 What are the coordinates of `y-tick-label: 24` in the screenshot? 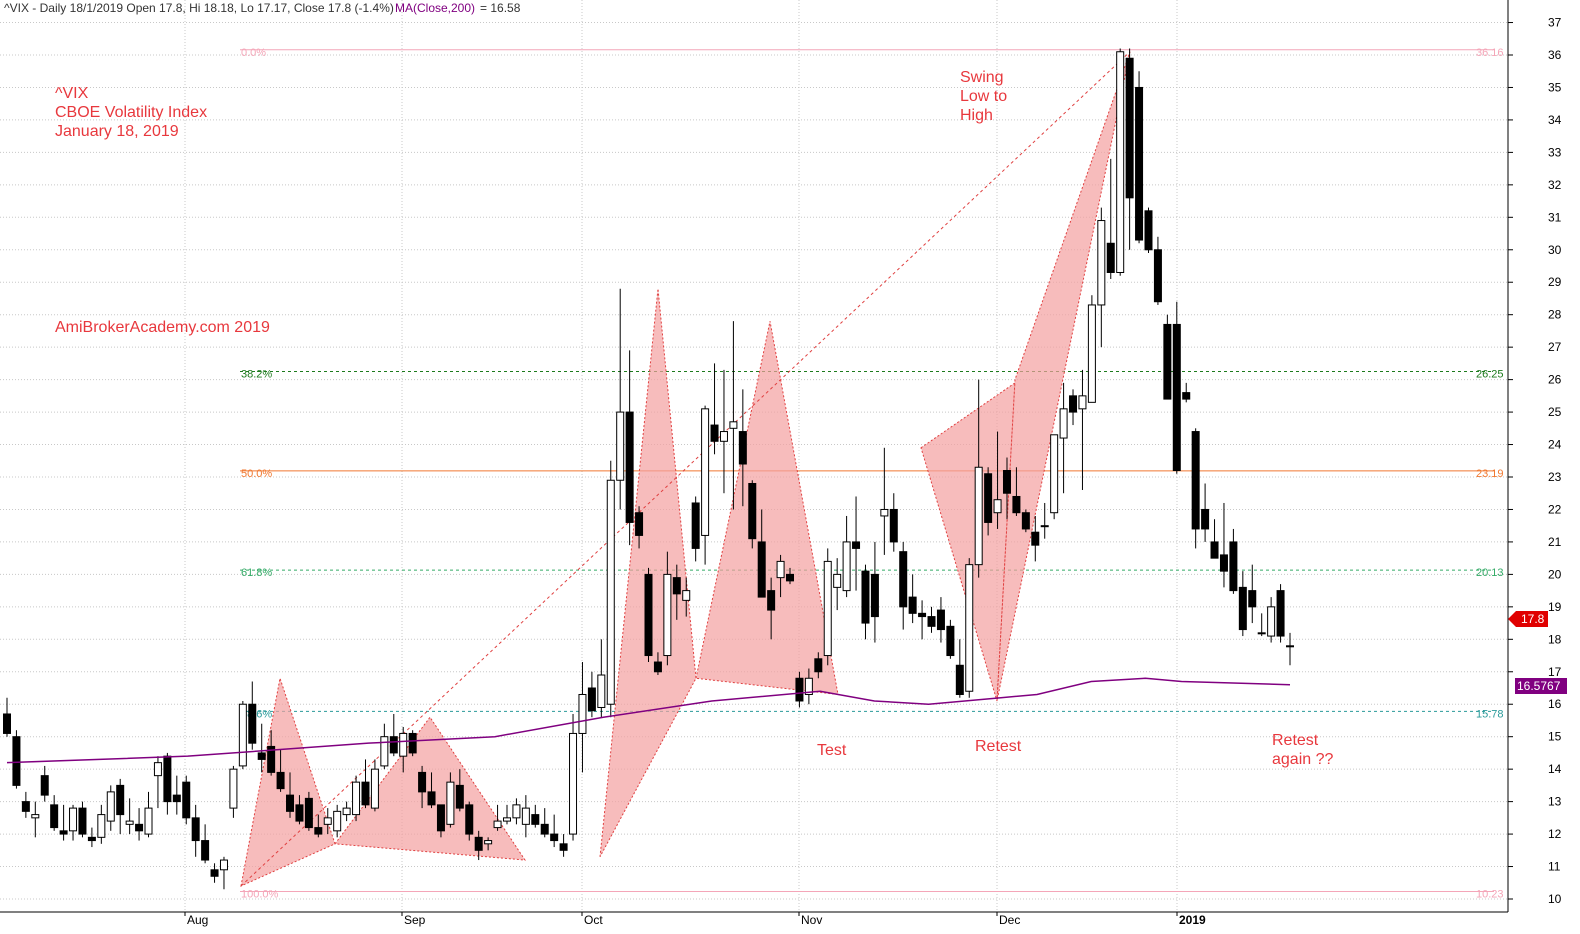 It's located at (1555, 445).